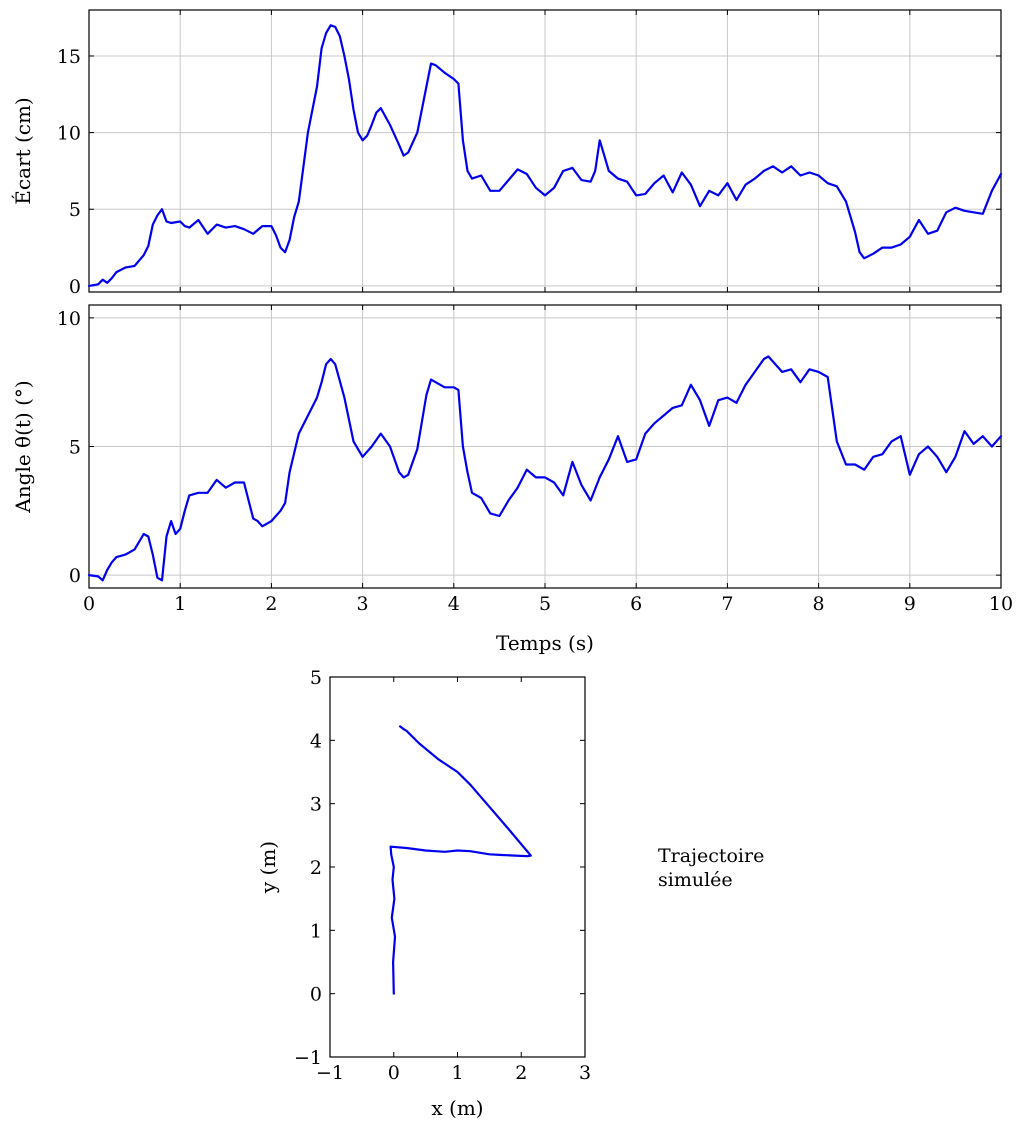  Describe the element at coordinates (23, 446) in the screenshot. I see `angle-ylabel: Angle θ(t) (°)` at that location.